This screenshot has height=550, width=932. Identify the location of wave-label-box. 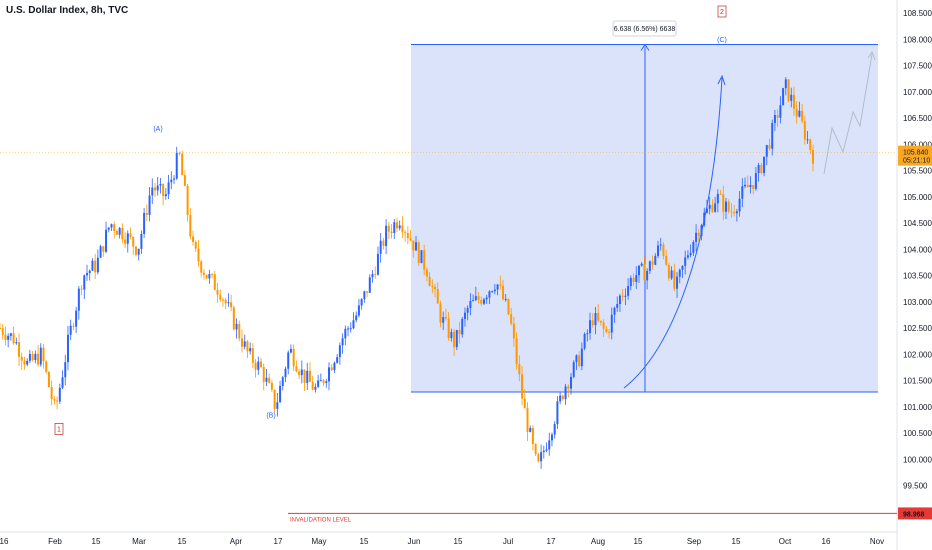
(59, 429).